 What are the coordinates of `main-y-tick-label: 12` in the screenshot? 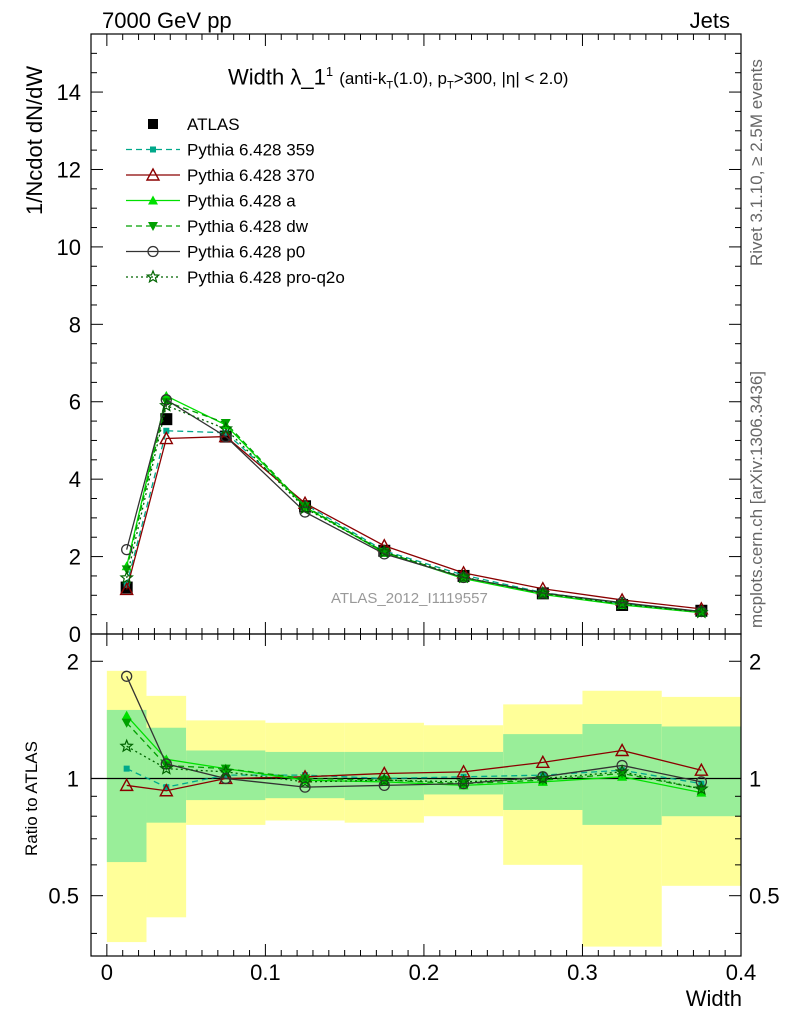 It's located at (69, 169).